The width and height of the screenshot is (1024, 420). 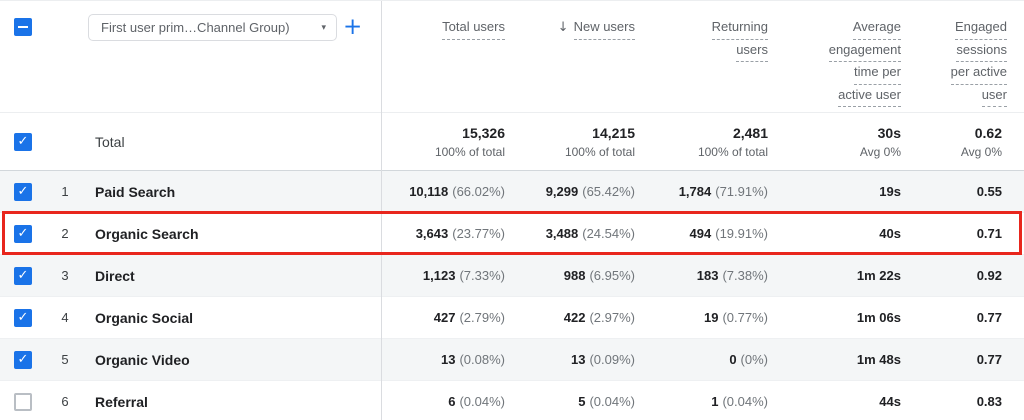 What do you see at coordinates (962, 141) in the screenshot?
I see `total-cell-engaged-sessions: 0.62 Avg 0%` at bounding box center [962, 141].